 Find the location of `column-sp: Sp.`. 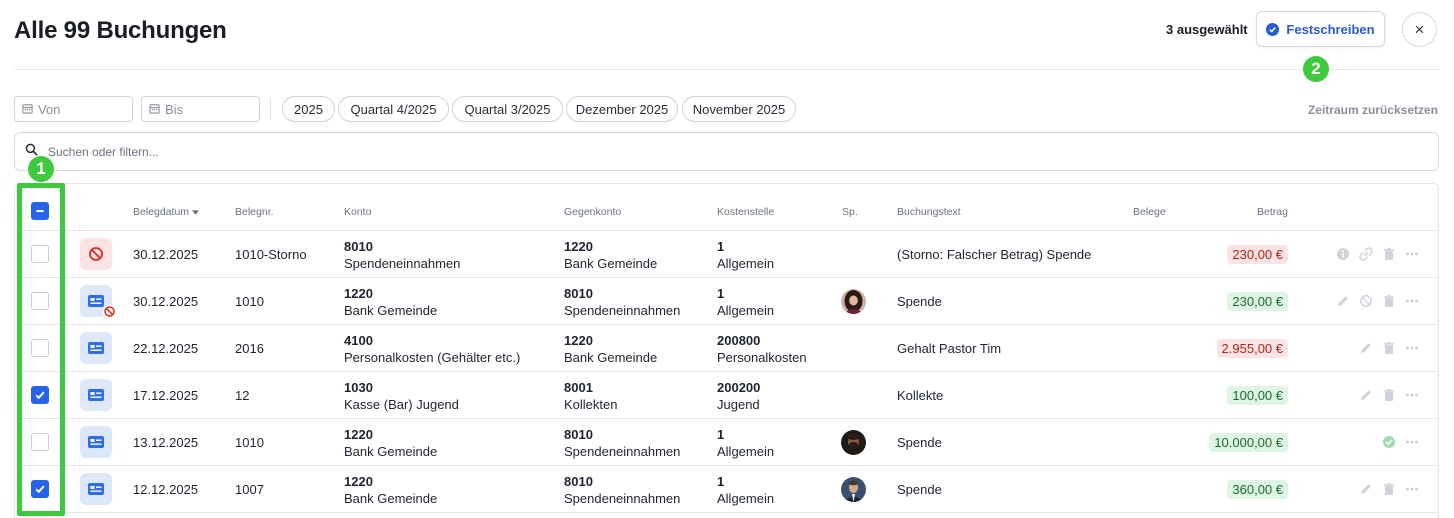

column-sp: Sp. is located at coordinates (850, 212).